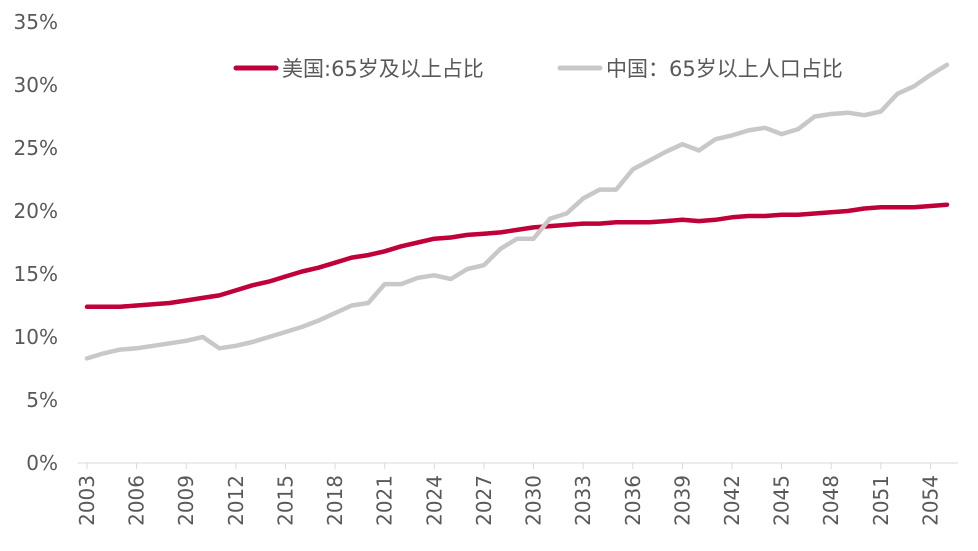  Describe the element at coordinates (36, 85) in the screenshot. I see `y-tick-label: 30%` at that location.